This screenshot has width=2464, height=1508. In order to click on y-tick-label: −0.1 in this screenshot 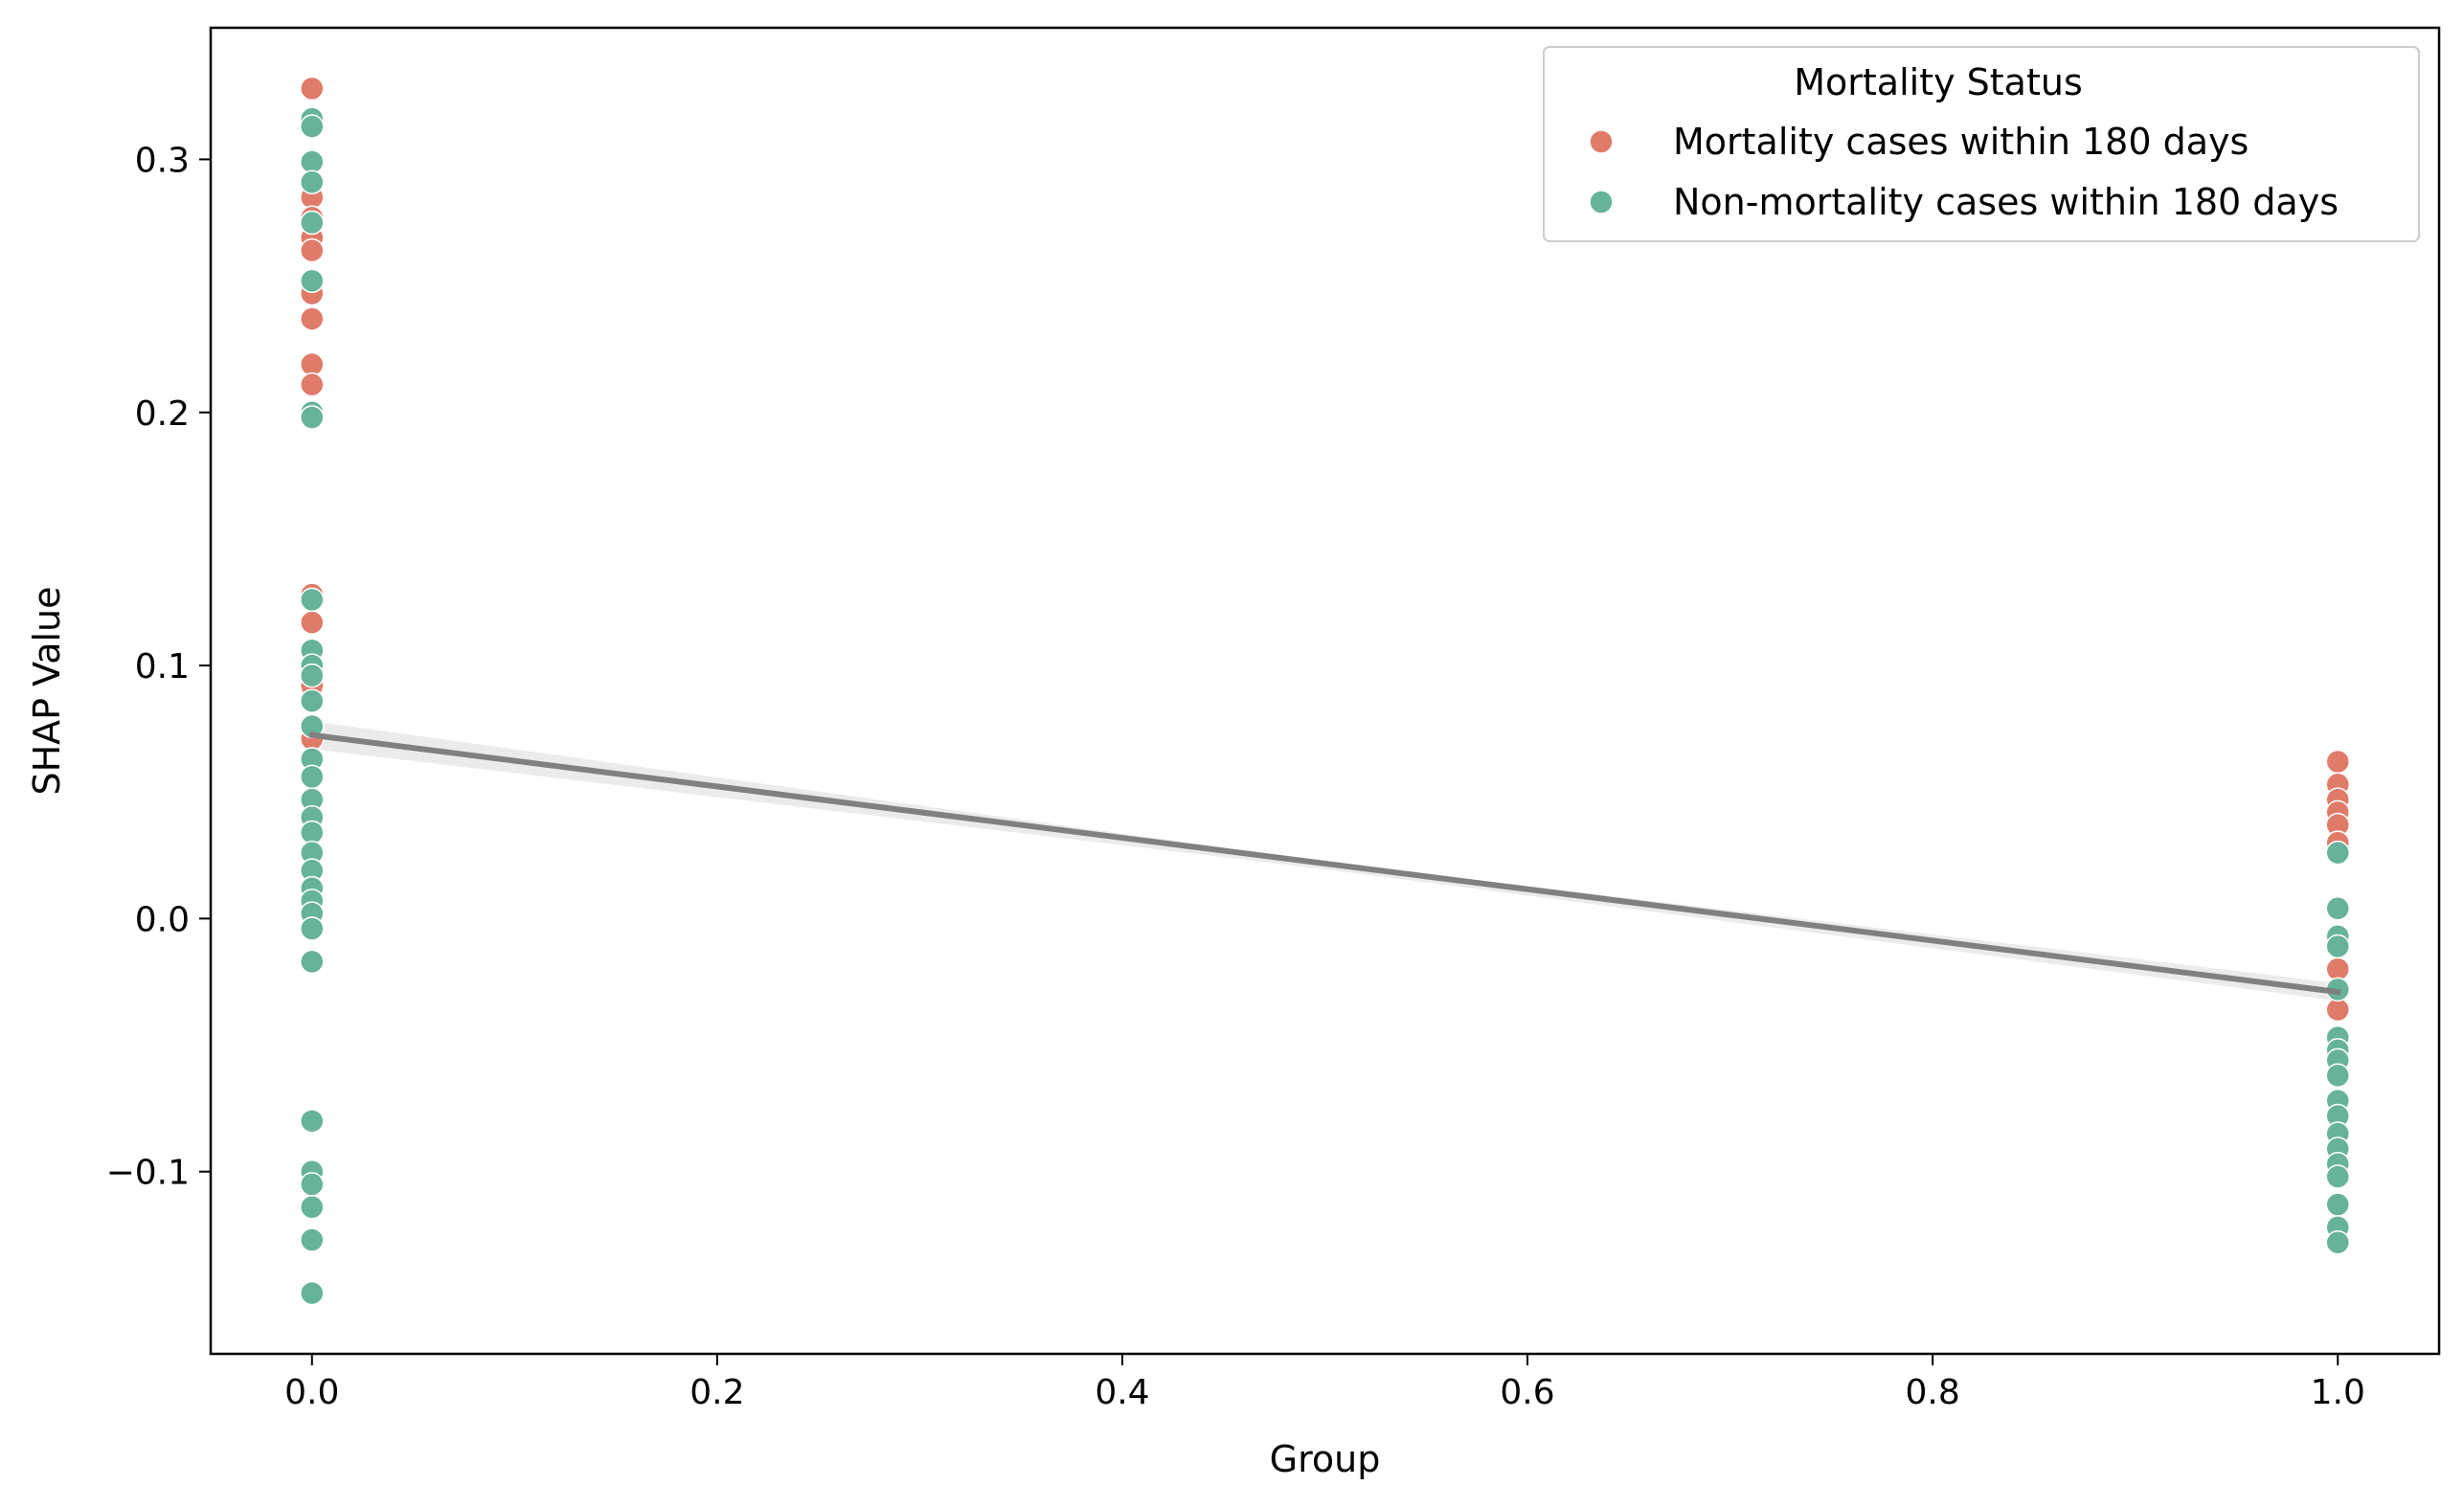, I will do `click(148, 1174)`.